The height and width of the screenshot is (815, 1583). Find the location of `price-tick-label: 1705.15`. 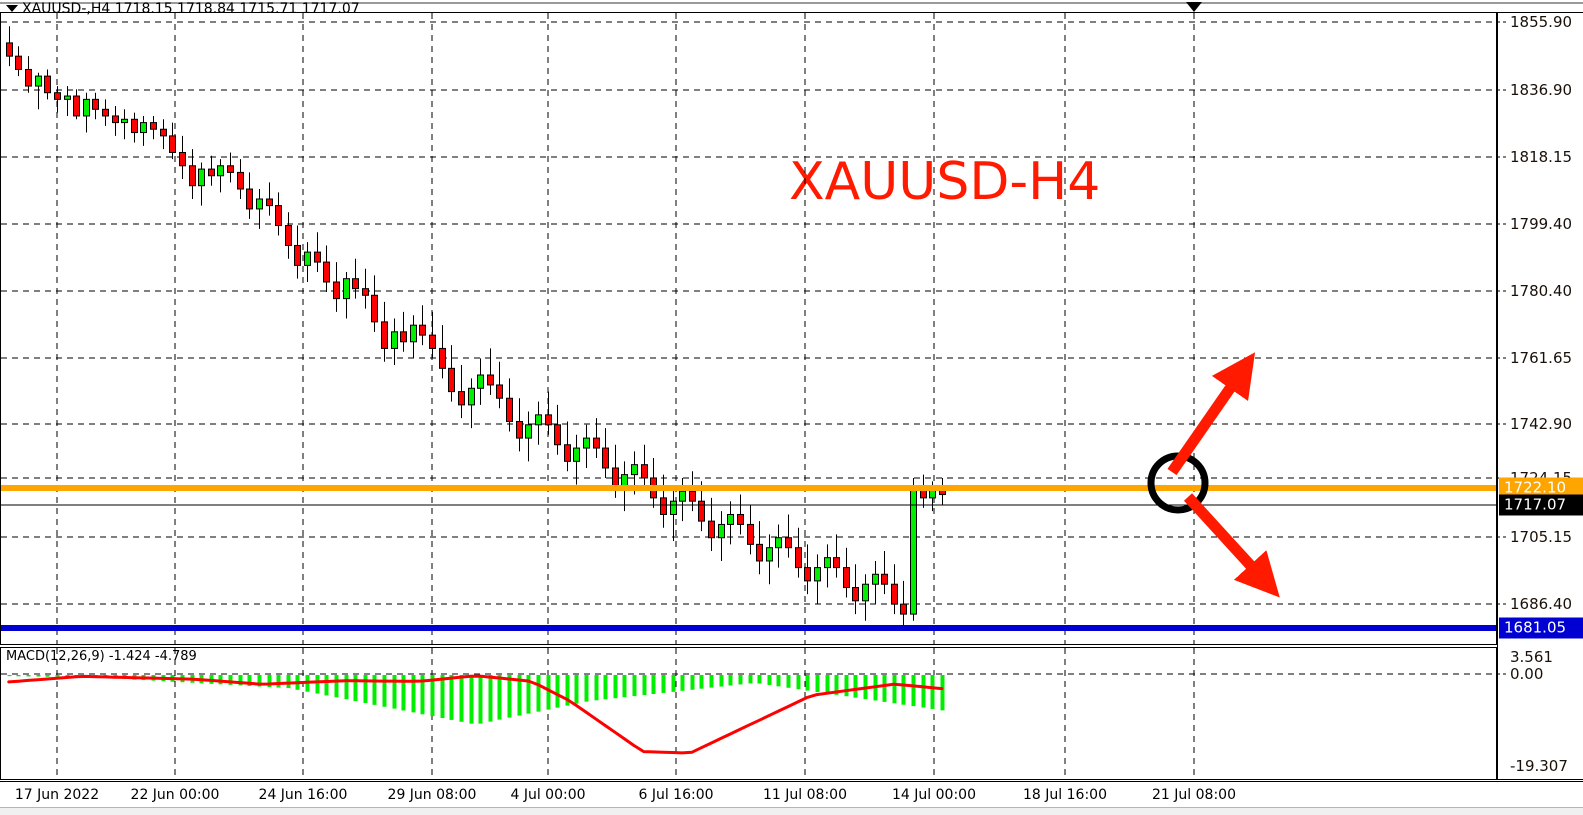

price-tick-label: 1705.15 is located at coordinates (1541, 537).